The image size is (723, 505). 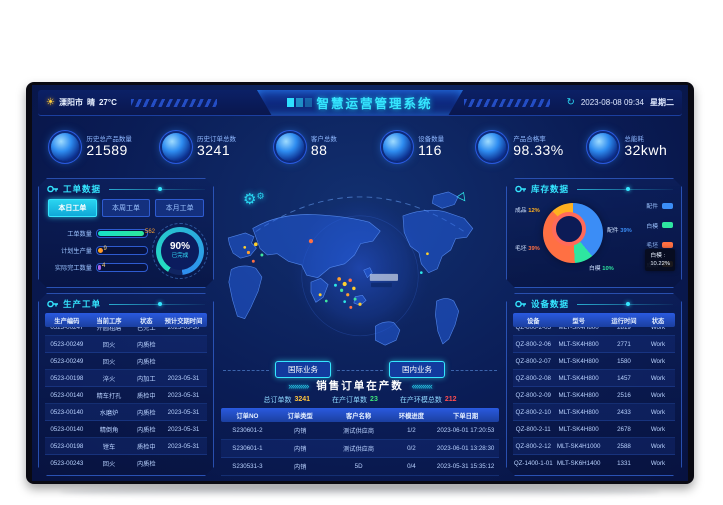 I want to click on kpi-card: 产品合格率 98.33%, so click(x=520, y=147).